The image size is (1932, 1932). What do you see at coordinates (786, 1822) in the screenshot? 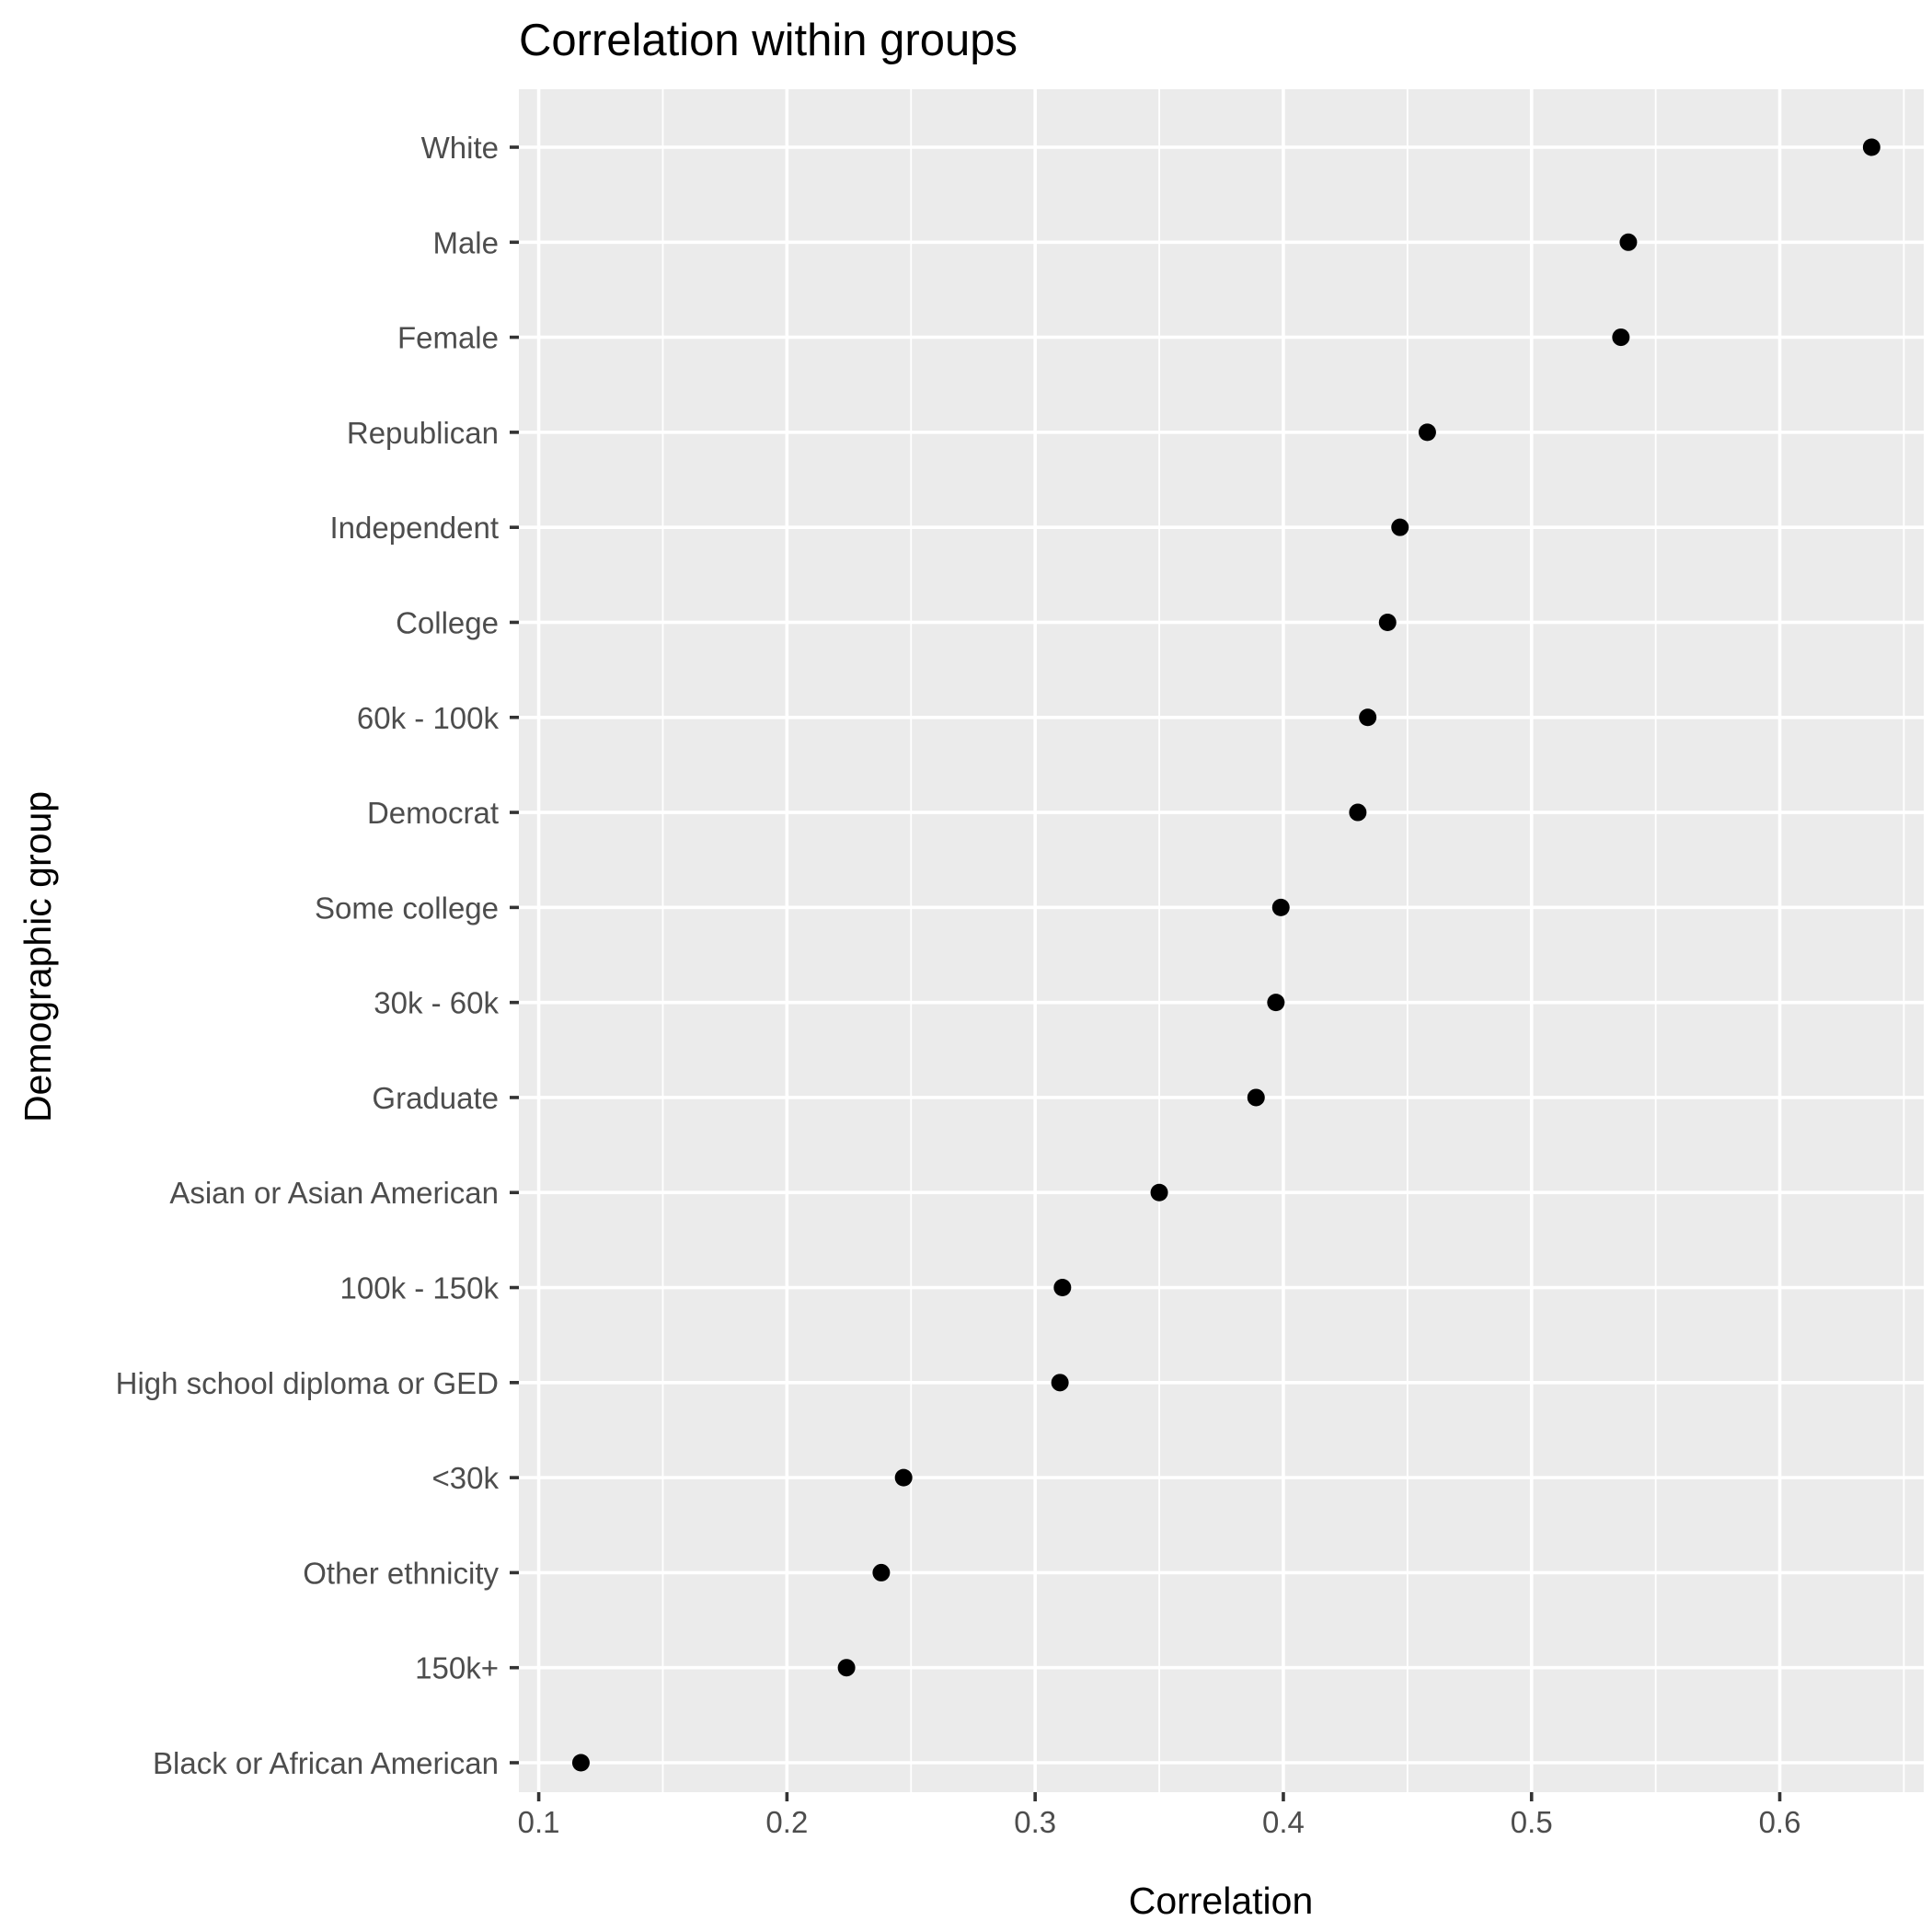
I see `x-tick-label-1: 0.2` at bounding box center [786, 1822].